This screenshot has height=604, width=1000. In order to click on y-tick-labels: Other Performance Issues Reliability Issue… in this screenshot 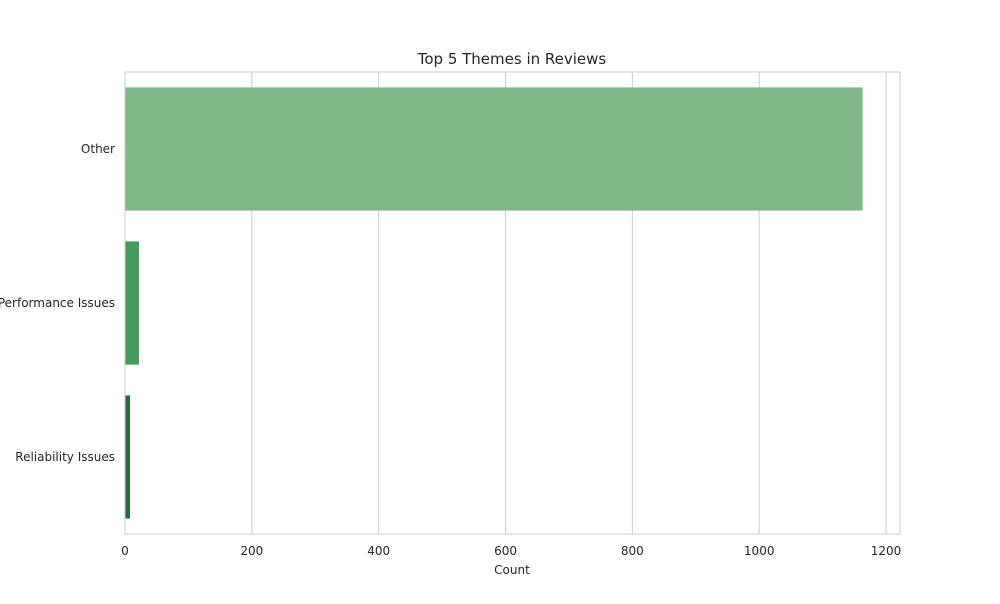, I will do `click(57, 303)`.